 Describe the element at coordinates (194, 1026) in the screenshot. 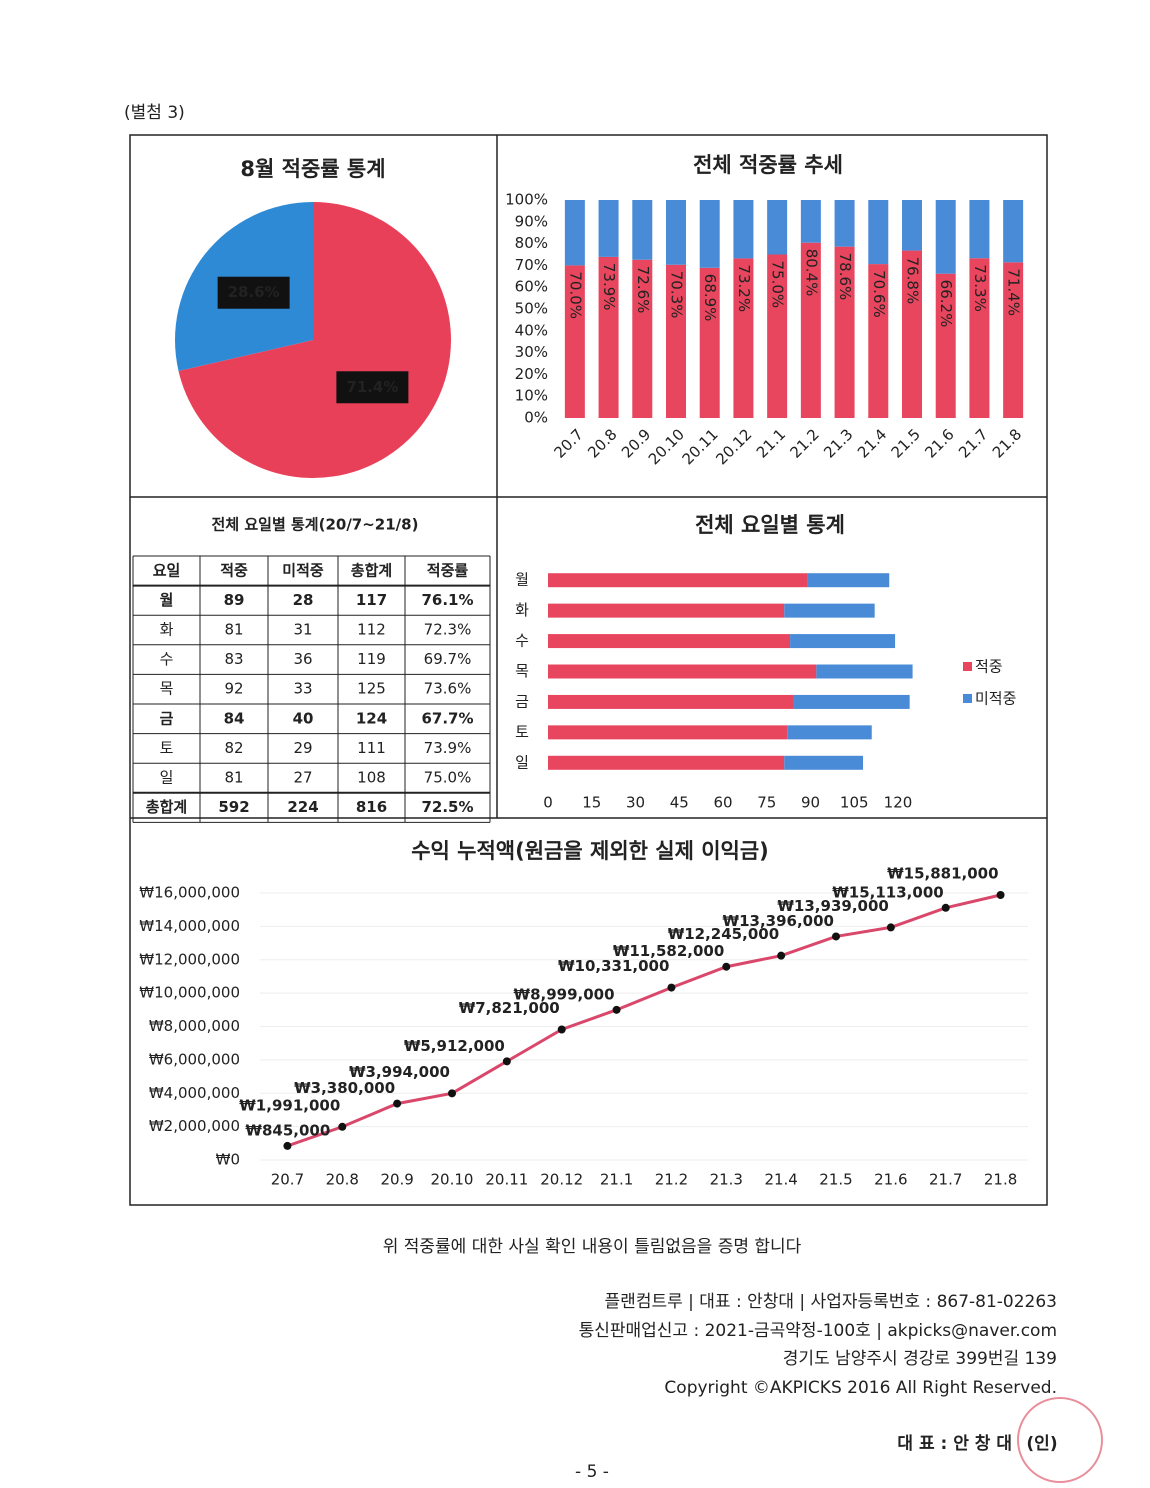

I see `y-tick-label: ₩8,000,000` at that location.